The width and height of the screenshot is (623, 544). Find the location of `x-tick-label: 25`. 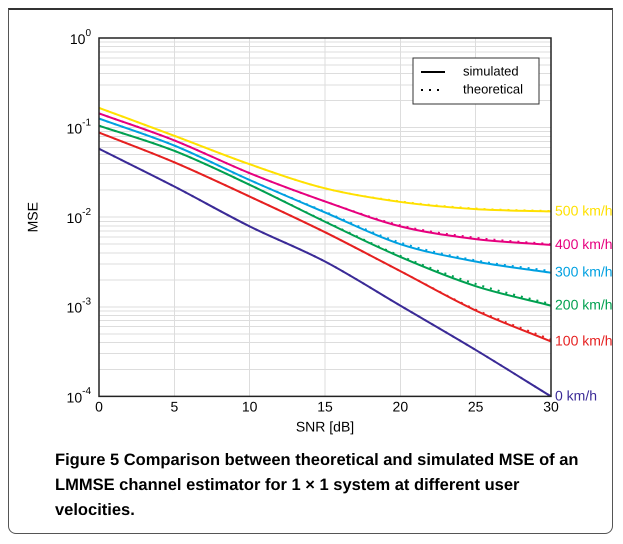

x-tick-label: 25 is located at coordinates (476, 406).